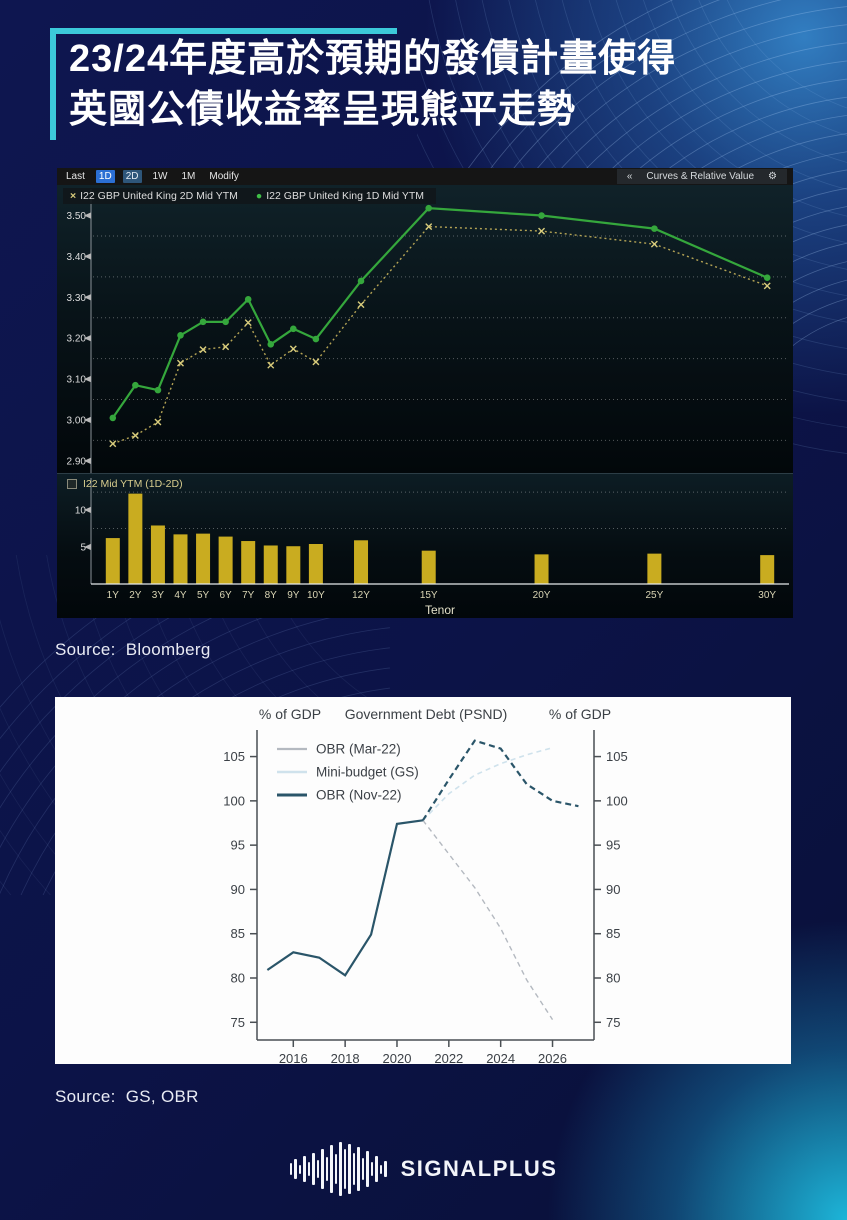 The image size is (847, 1220). What do you see at coordinates (133, 484) in the screenshot?
I see `bar-legend-label: I22 Mid YTM (1D-2D)` at bounding box center [133, 484].